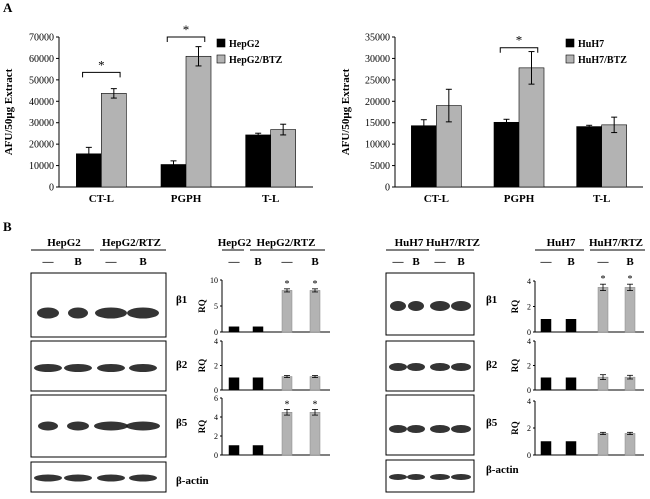 This screenshot has width=650, height=499. What do you see at coordinates (216, 306) in the screenshot?
I see `rq-tick-label: 5` at bounding box center [216, 306].